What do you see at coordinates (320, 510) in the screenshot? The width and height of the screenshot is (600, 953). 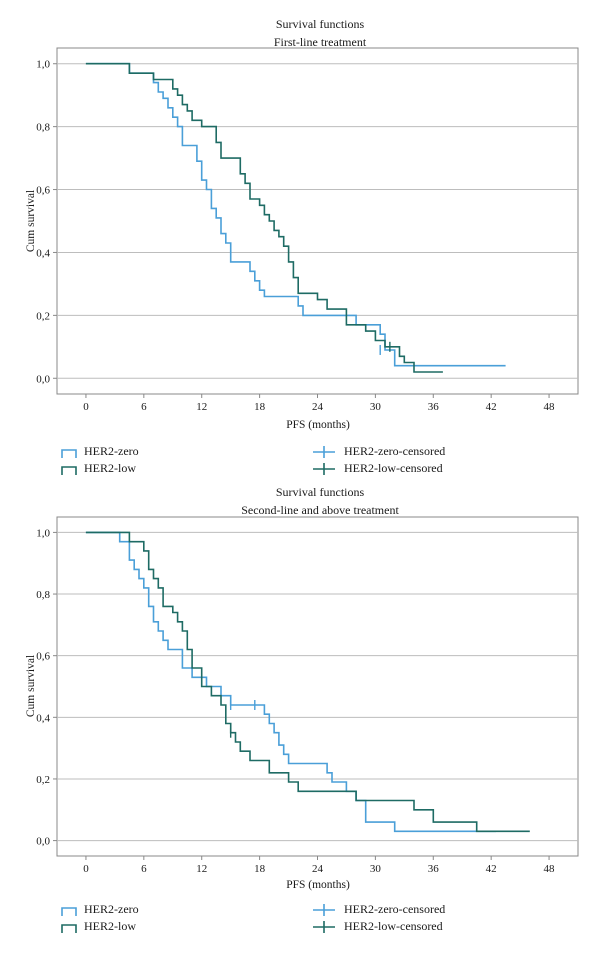 I see `chart-subtitle: Second-line and above treatment` at bounding box center [320, 510].